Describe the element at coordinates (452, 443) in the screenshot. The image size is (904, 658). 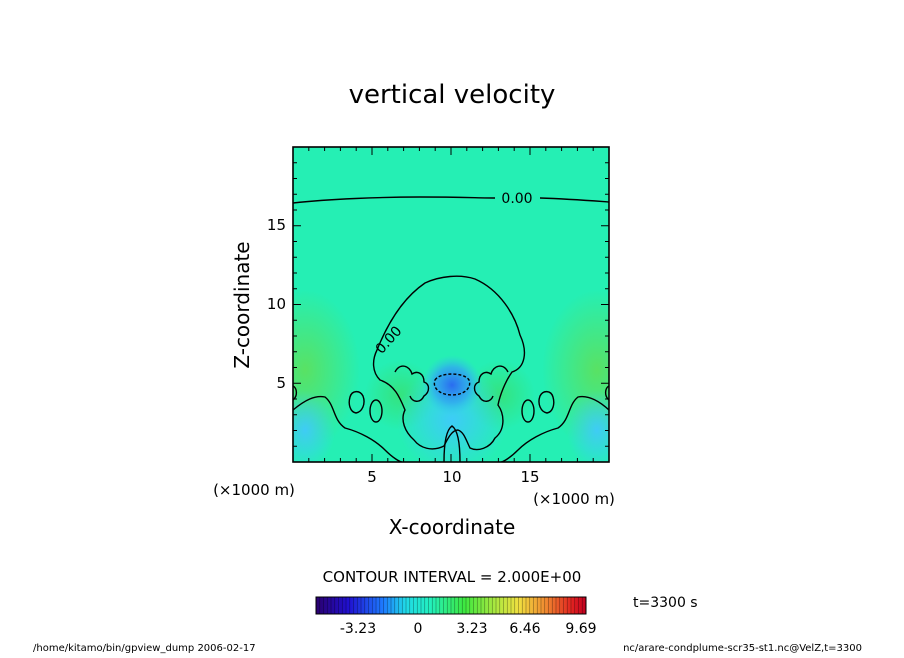
I see `contour-center-spike` at that location.